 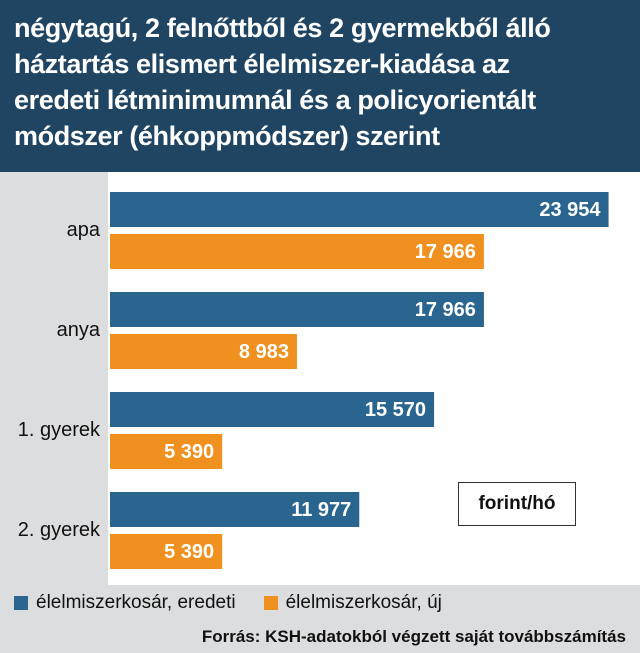 What do you see at coordinates (395, 410) in the screenshot?
I see `bar-value-label: 15 570` at bounding box center [395, 410].